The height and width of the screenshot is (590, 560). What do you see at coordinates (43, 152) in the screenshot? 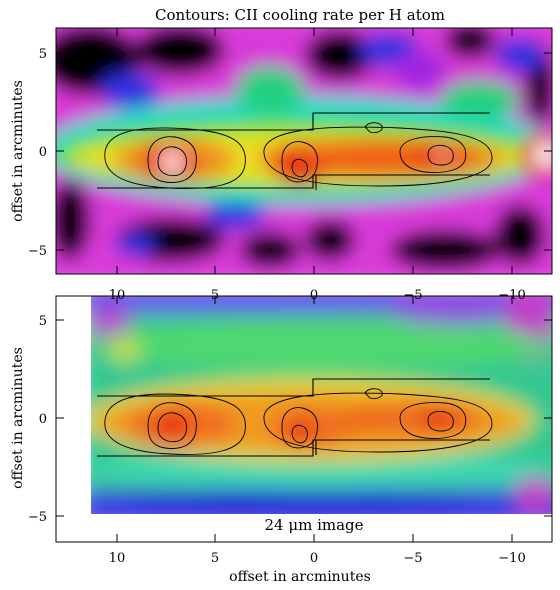
I see `top-y-tick-label: 0` at bounding box center [43, 152].